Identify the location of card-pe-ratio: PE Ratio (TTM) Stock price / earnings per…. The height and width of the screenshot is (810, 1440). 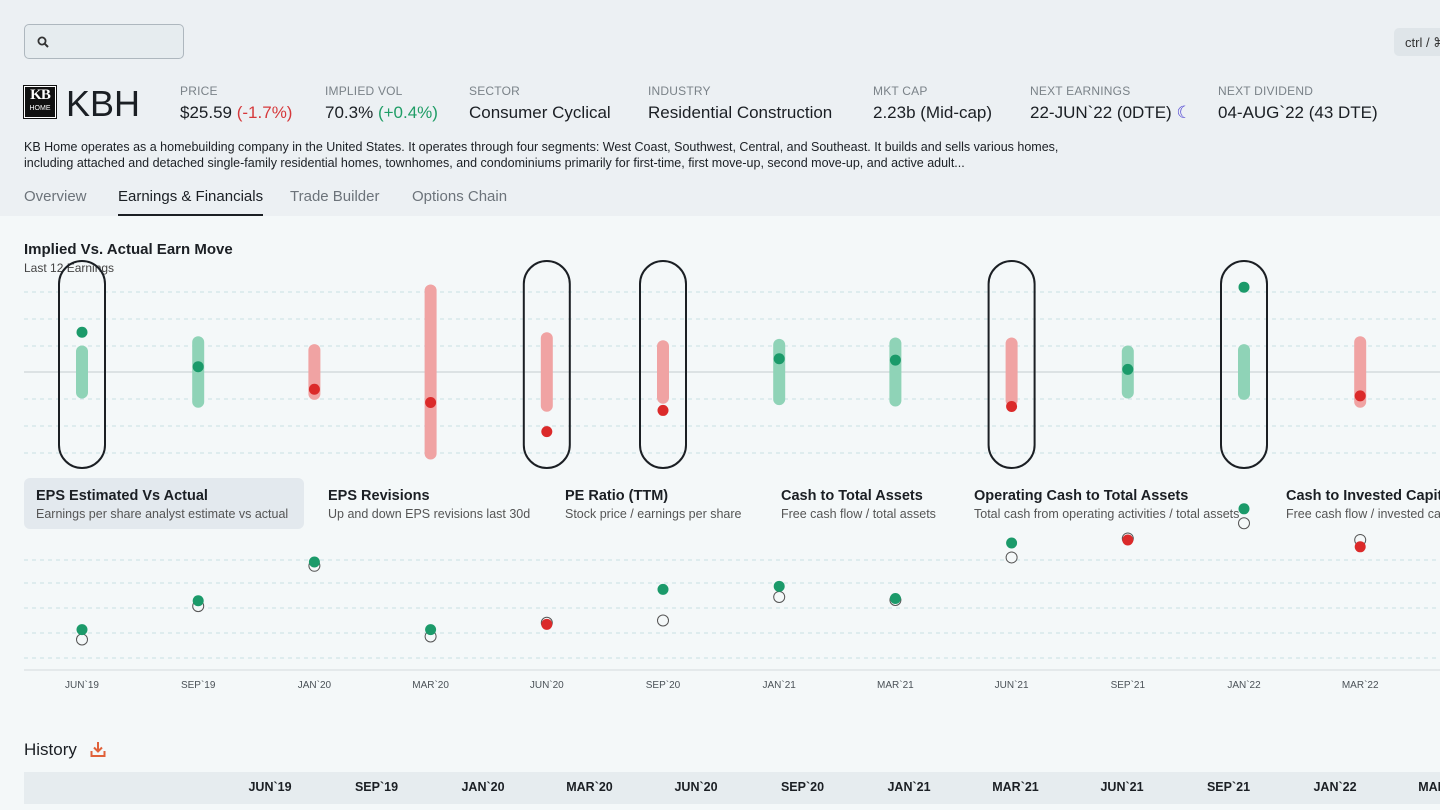
(653, 504).